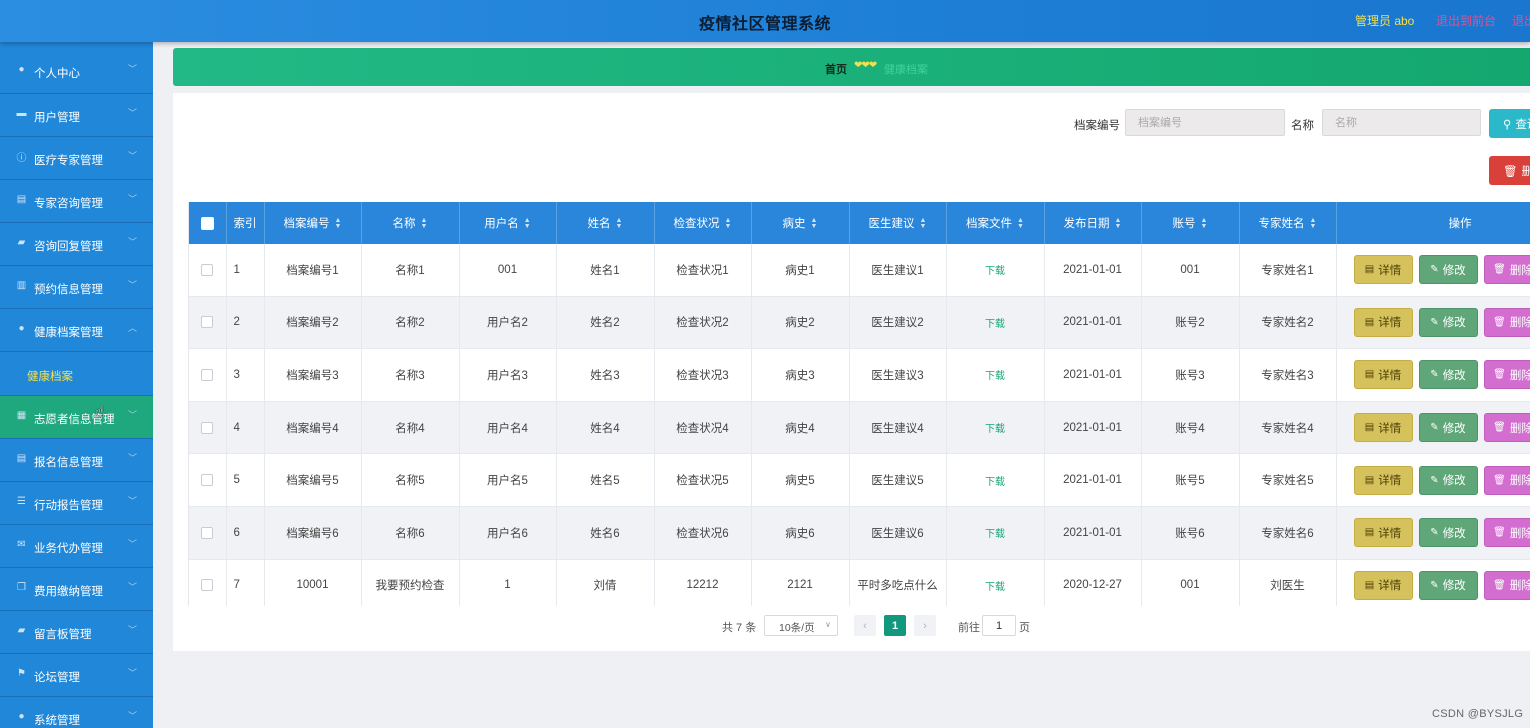 The height and width of the screenshot is (728, 1530). I want to click on monitor-icon: ▬, so click(21, 113).